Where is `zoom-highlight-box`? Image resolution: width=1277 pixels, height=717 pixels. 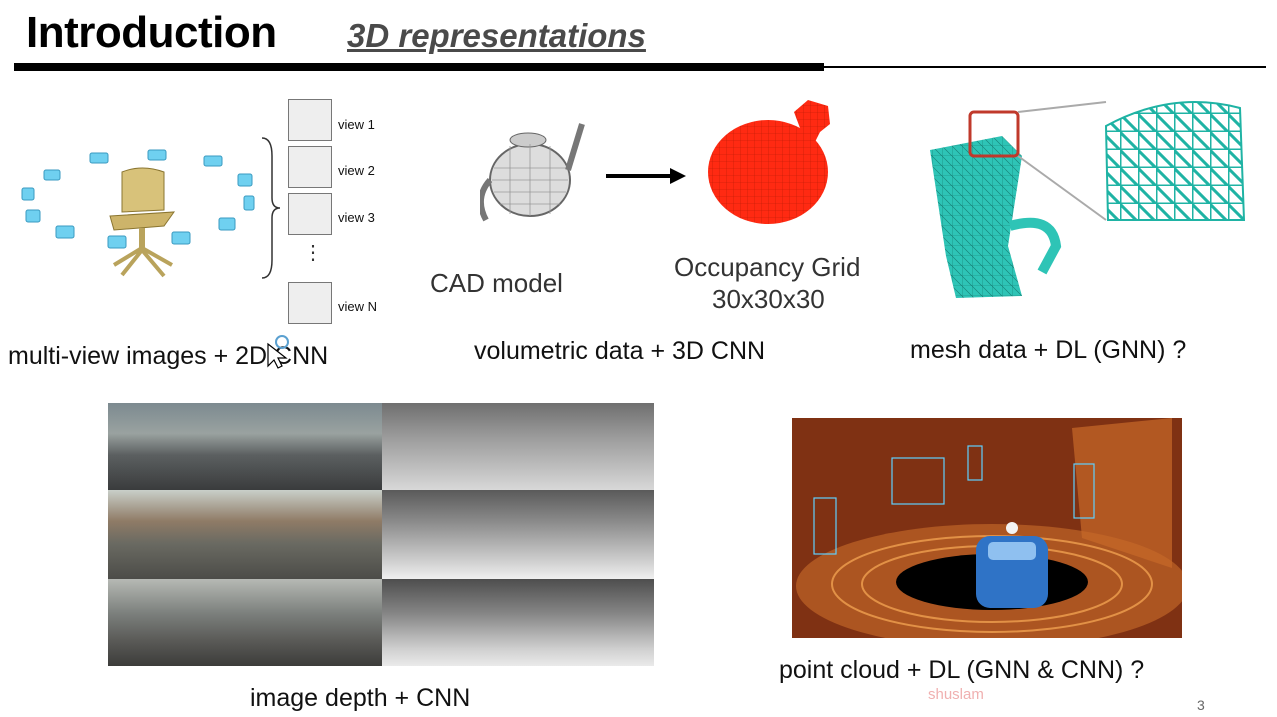 zoom-highlight-box is located at coordinates (994, 134).